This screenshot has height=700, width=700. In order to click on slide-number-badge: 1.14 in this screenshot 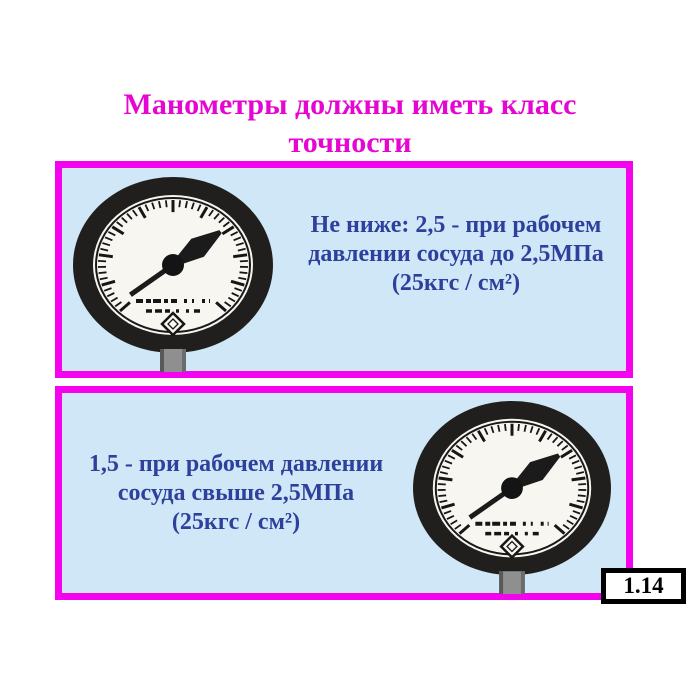, I will do `click(643, 586)`.